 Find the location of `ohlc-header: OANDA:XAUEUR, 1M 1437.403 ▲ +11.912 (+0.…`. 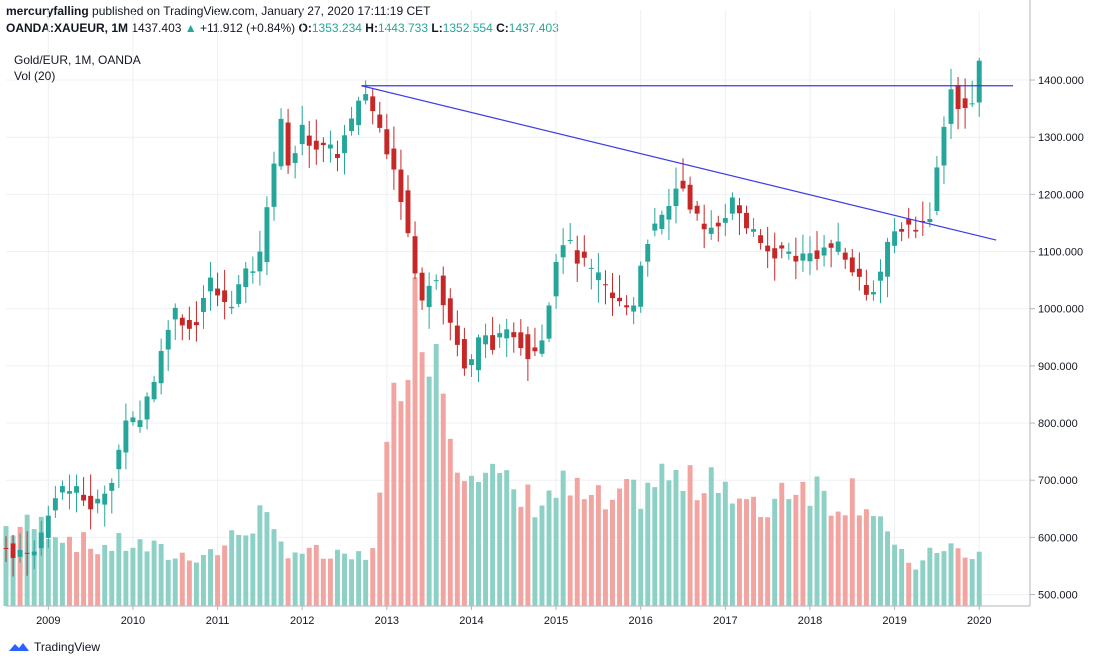

ohlc-header: OANDA:XAUEUR, 1M 1437.403 ▲ +11.912 (+0.… is located at coordinates (282, 28).